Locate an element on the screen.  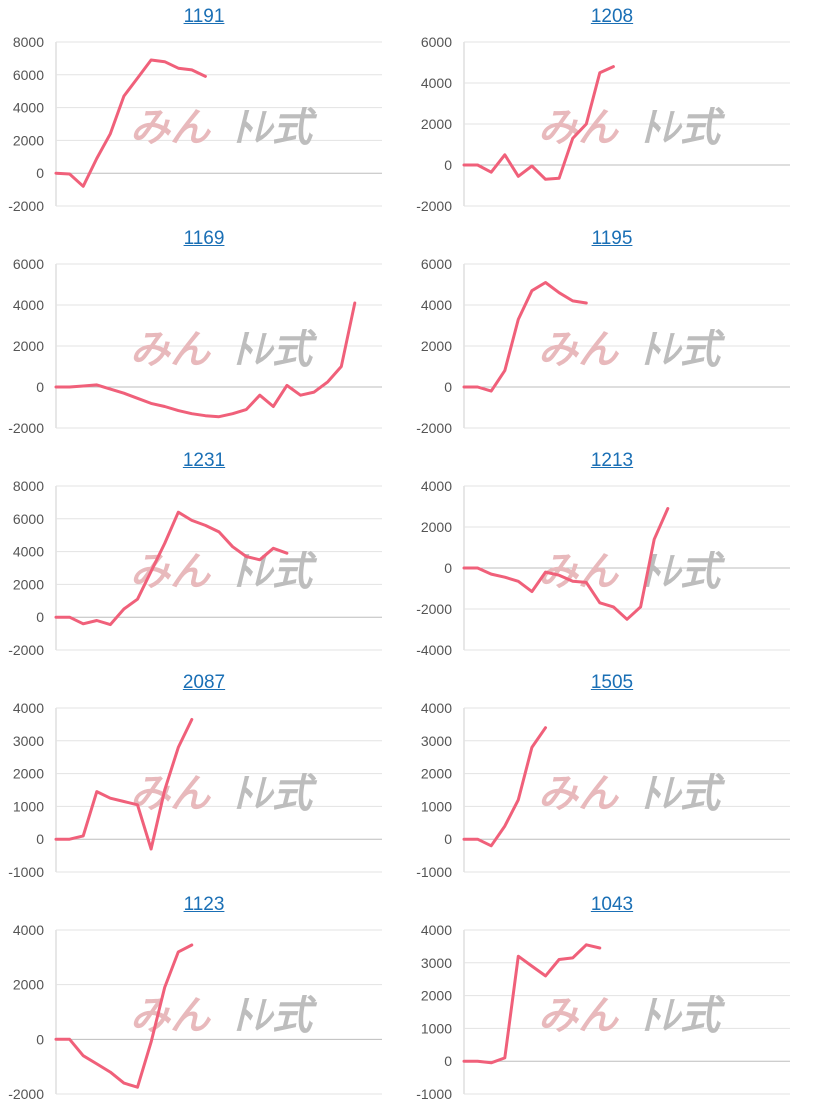
chart-panel-1213: 4000 2000 0 -2000 -4000 みん ﾄﾚ式 1213 is located at coordinates (612, 555).